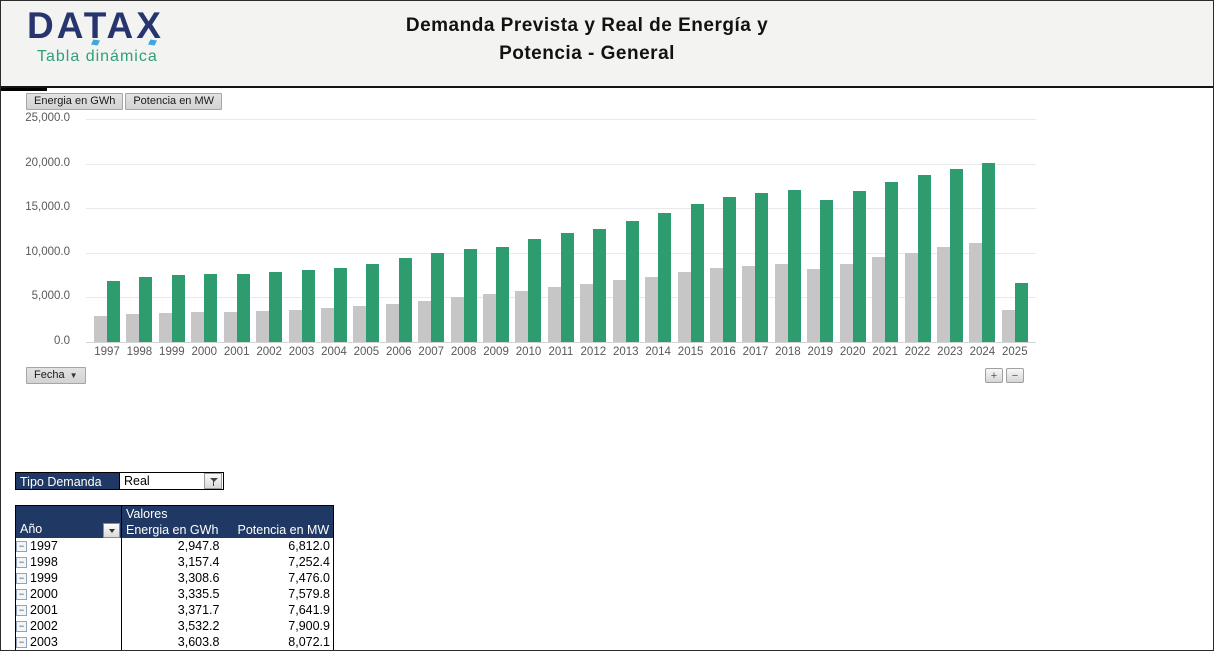  I want to click on valores-header: Valores, so click(227, 513).